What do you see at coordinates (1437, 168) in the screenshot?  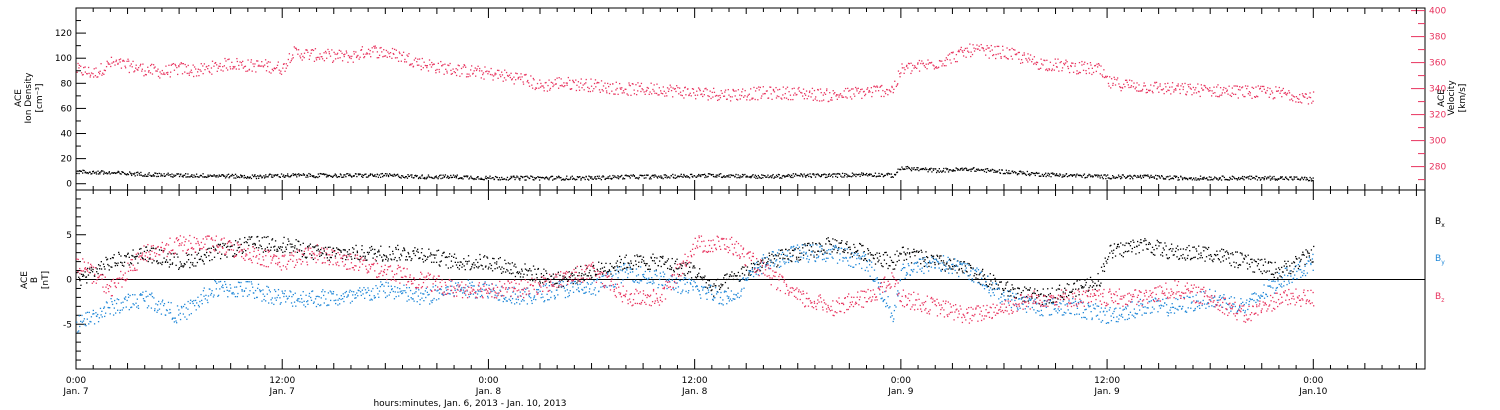 I see `velocity-tick-label: 280` at bounding box center [1437, 168].